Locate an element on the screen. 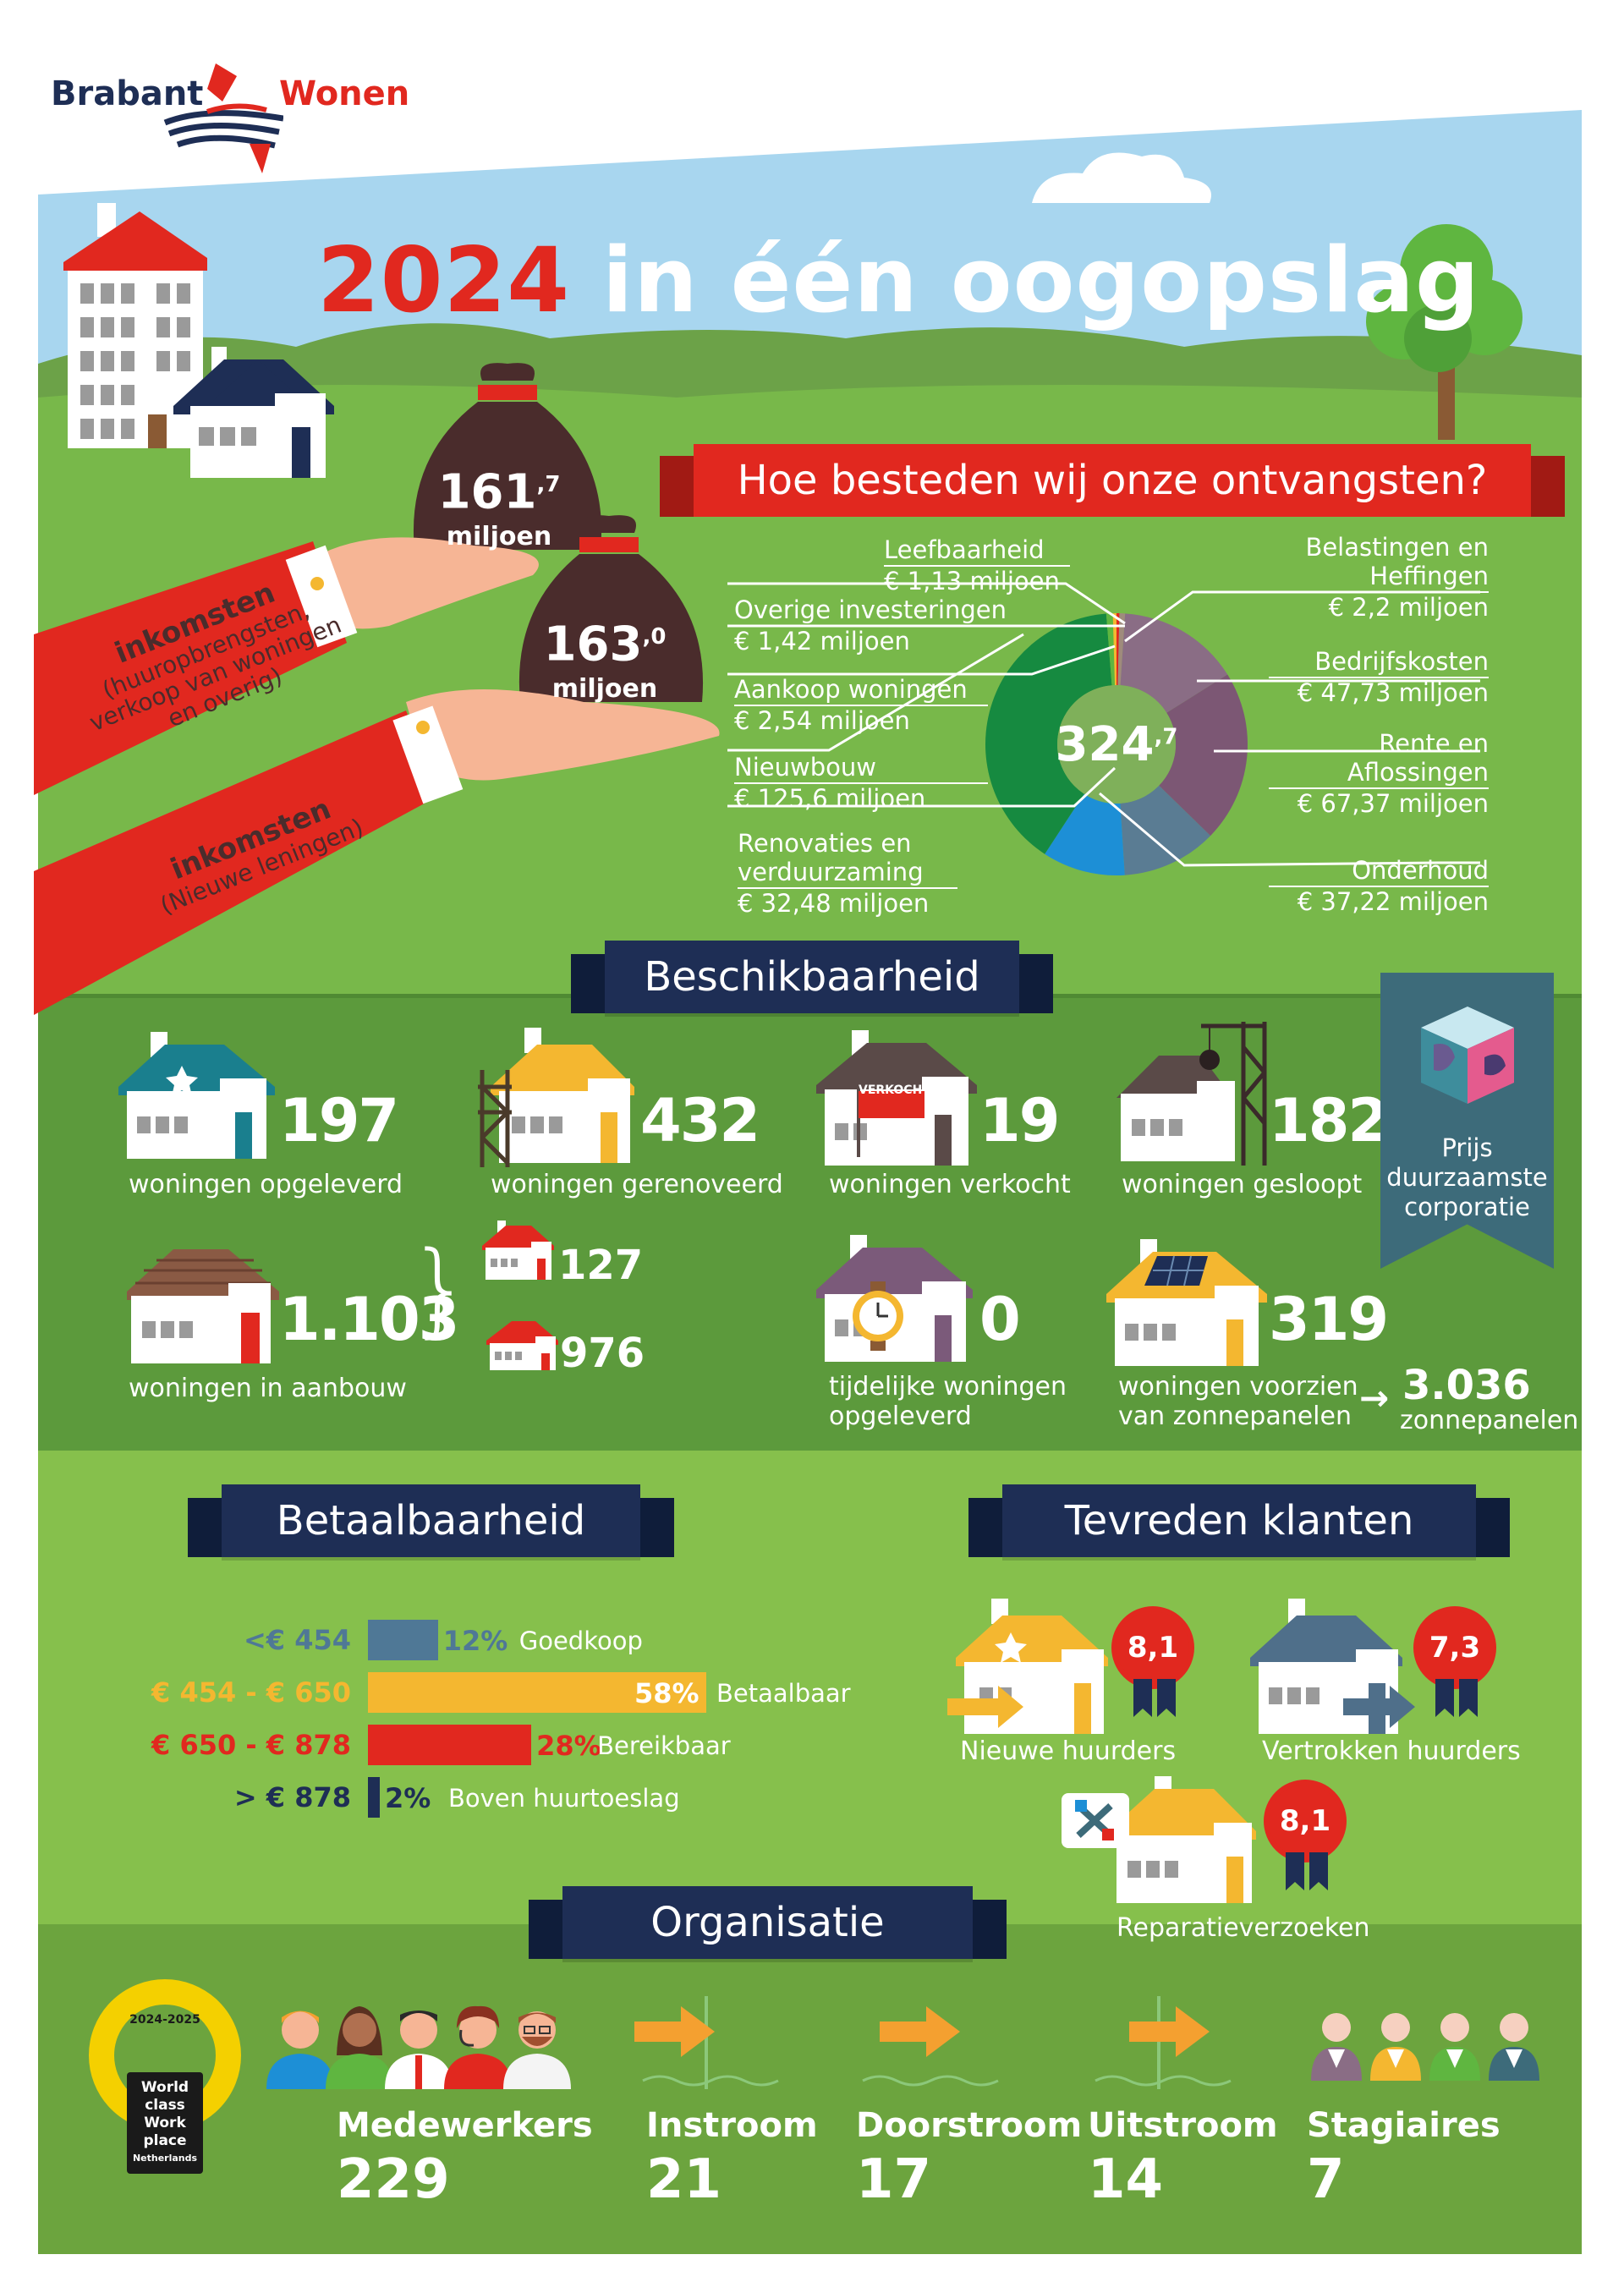 Image resolution: width=1624 pixels, height=2293 pixels. donut-total: 324,7 is located at coordinates (1117, 744).